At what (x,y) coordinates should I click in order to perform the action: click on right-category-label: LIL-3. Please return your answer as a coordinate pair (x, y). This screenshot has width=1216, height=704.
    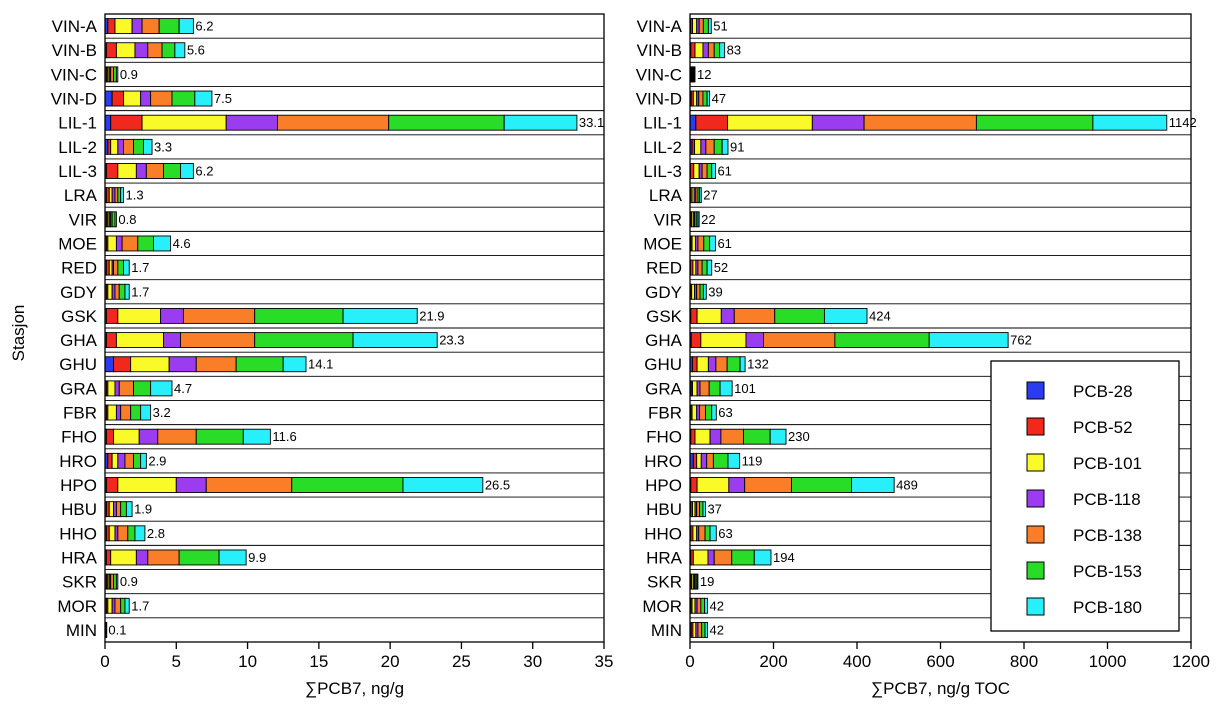
    Looking at the image, I should click on (662, 171).